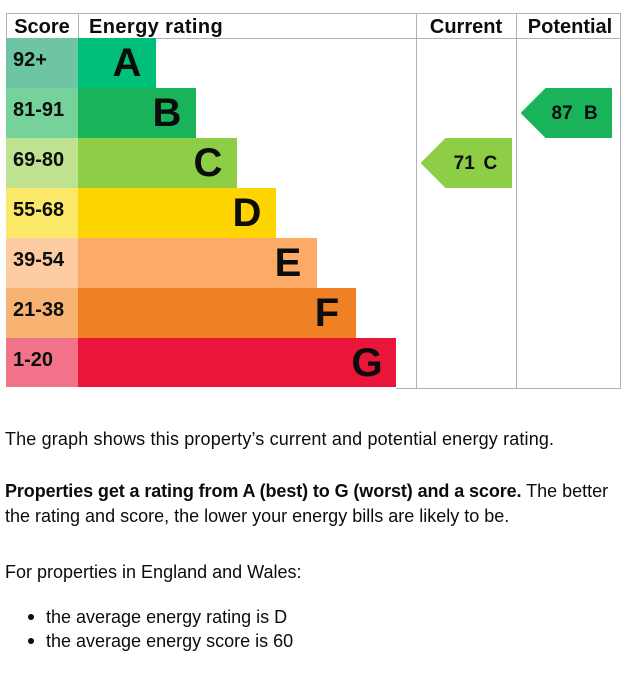 This screenshot has height=677, width=628. Describe the element at coordinates (465, 163) in the screenshot. I see `svg-text: 71` at that location.